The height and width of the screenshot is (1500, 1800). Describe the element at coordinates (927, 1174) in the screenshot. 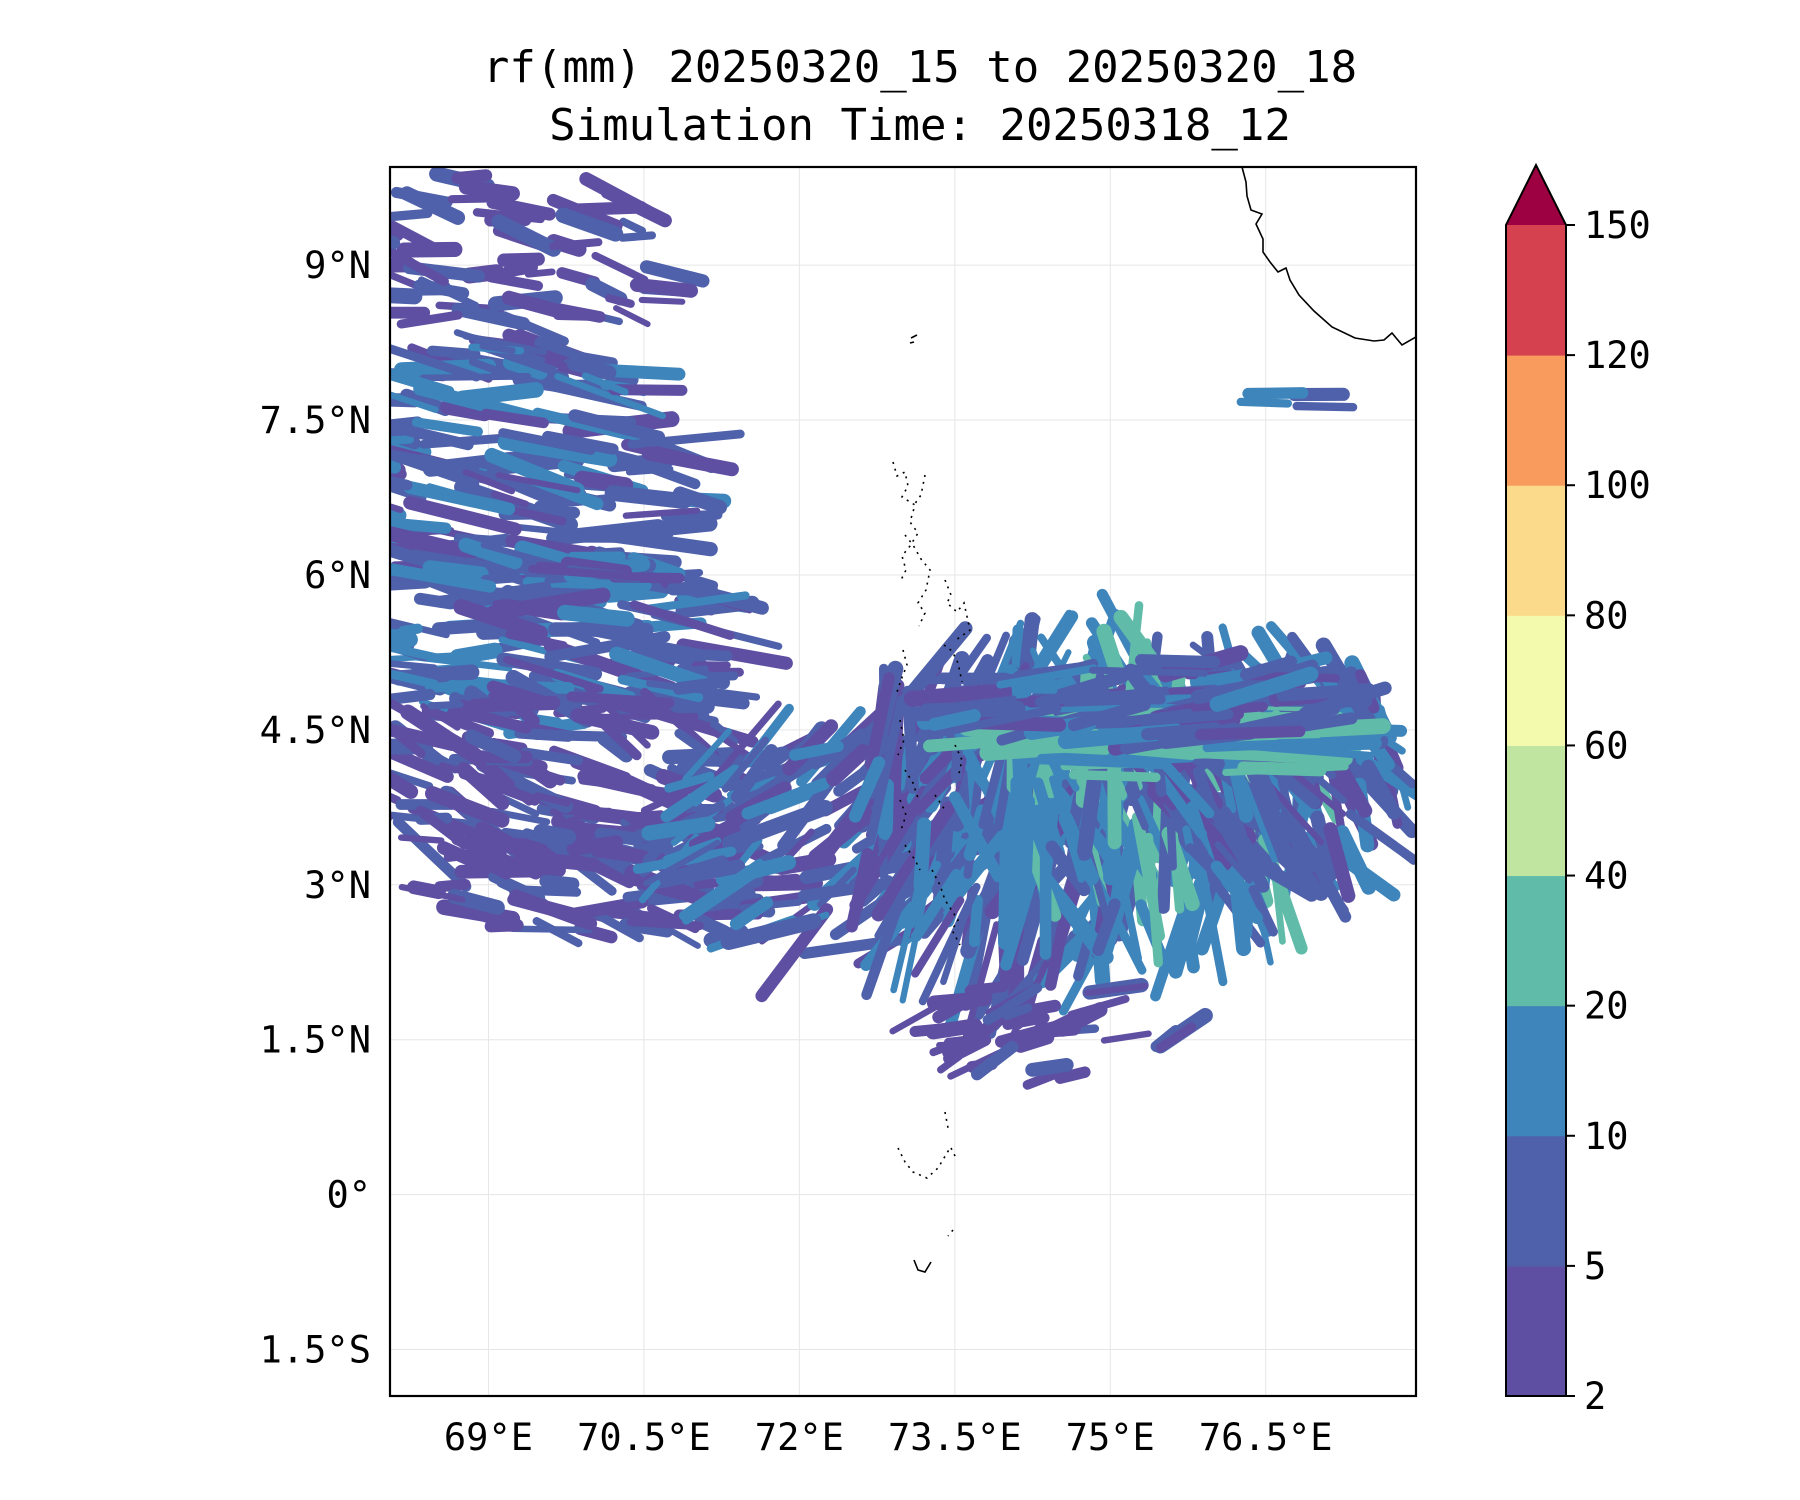

I see `maldives-south-atolls` at that location.